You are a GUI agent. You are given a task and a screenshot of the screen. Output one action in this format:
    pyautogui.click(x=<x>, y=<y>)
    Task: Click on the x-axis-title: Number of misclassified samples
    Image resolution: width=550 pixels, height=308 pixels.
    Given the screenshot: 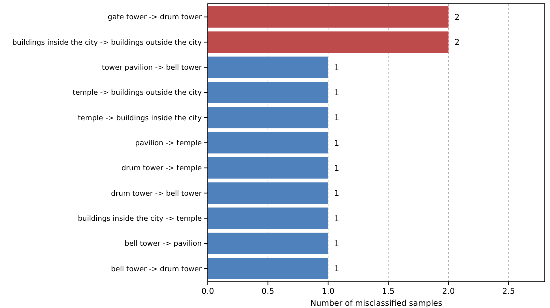 What is the action you would take?
    pyautogui.click(x=376, y=303)
    